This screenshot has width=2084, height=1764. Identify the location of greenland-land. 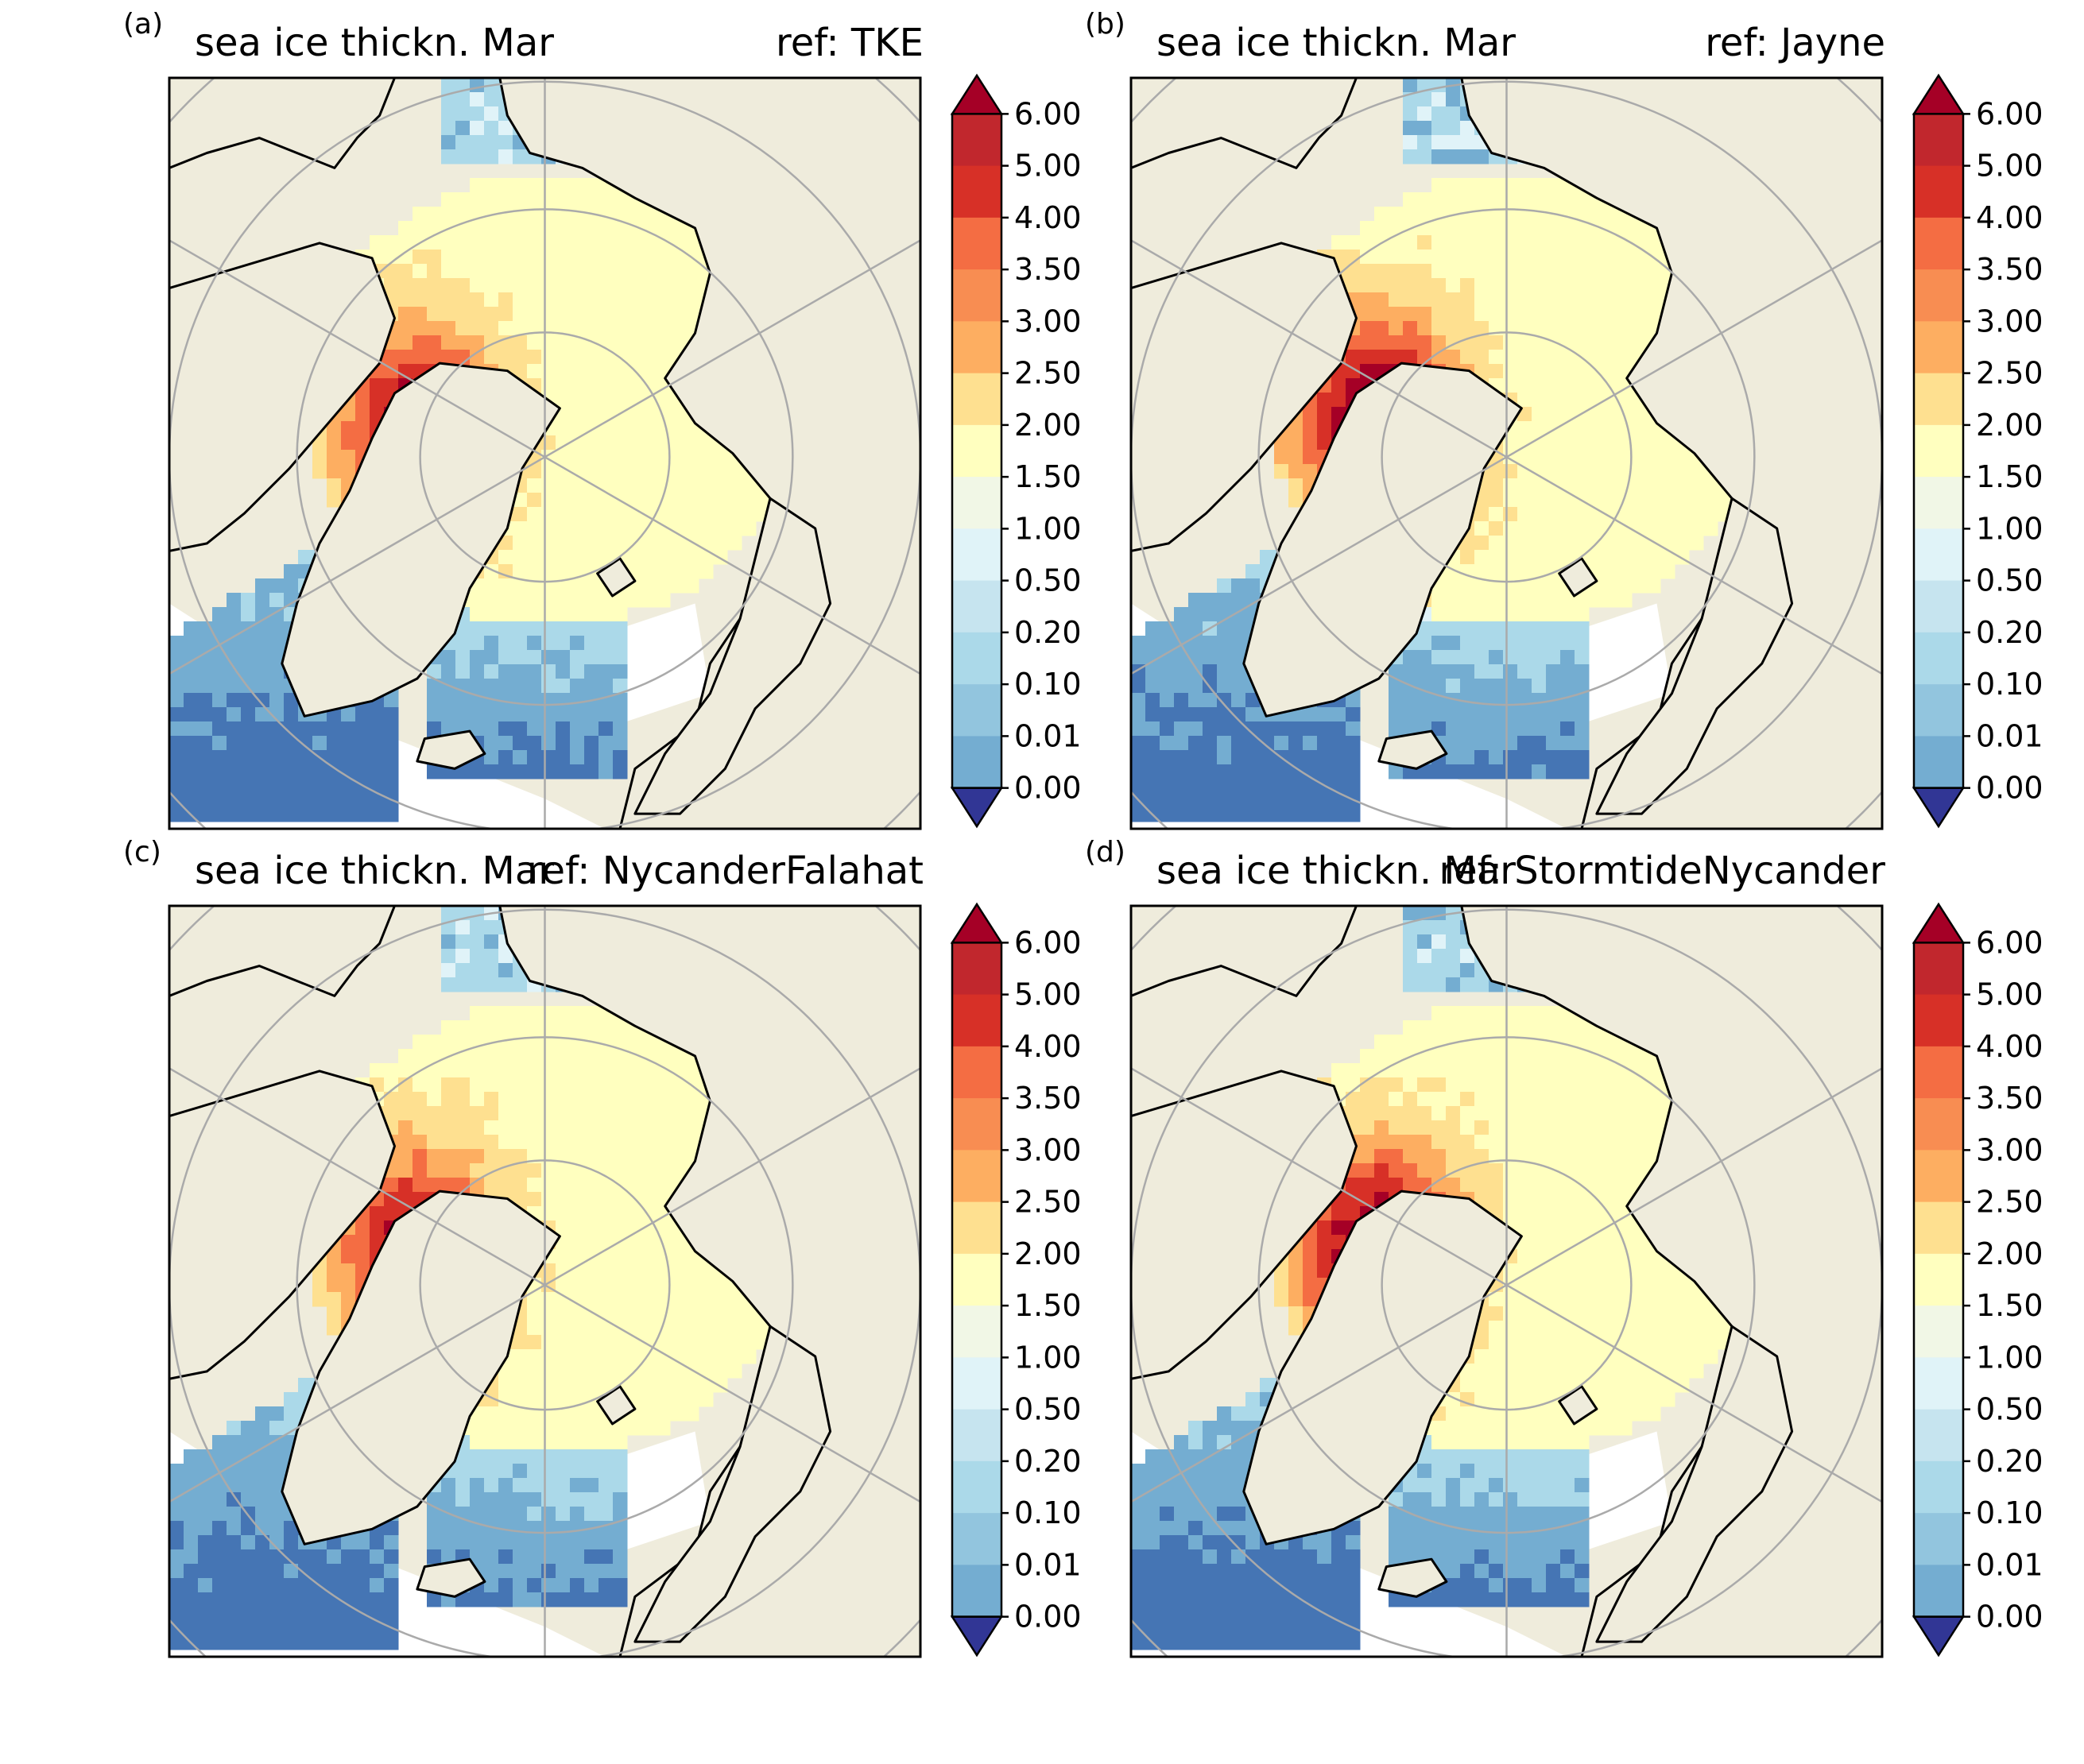
(421, 540).